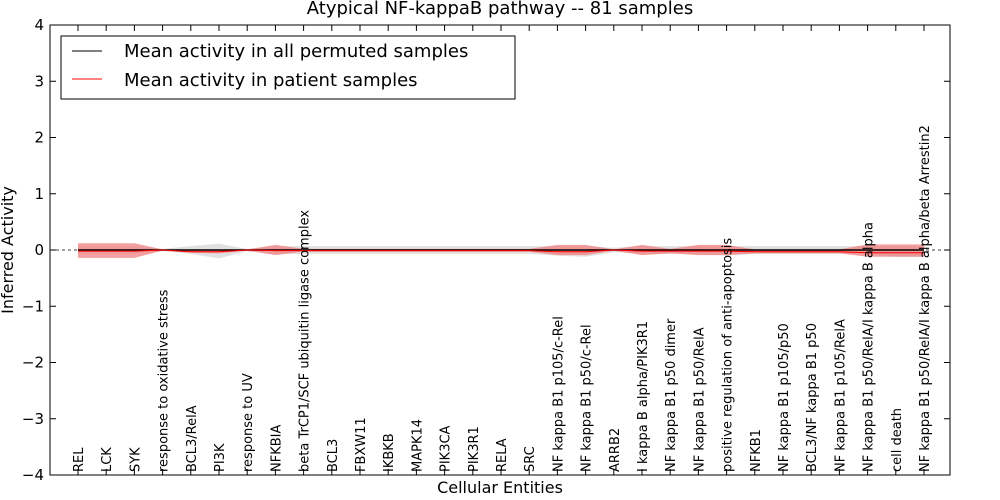  Describe the element at coordinates (164, 380) in the screenshot. I see `x-tick-label: response to oxidative stress` at that location.